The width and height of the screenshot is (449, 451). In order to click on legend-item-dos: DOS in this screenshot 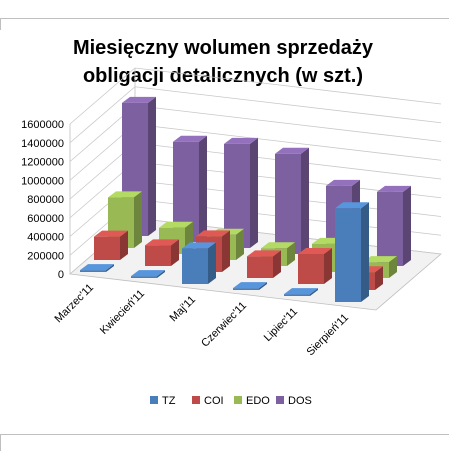, I will do `click(294, 401)`.